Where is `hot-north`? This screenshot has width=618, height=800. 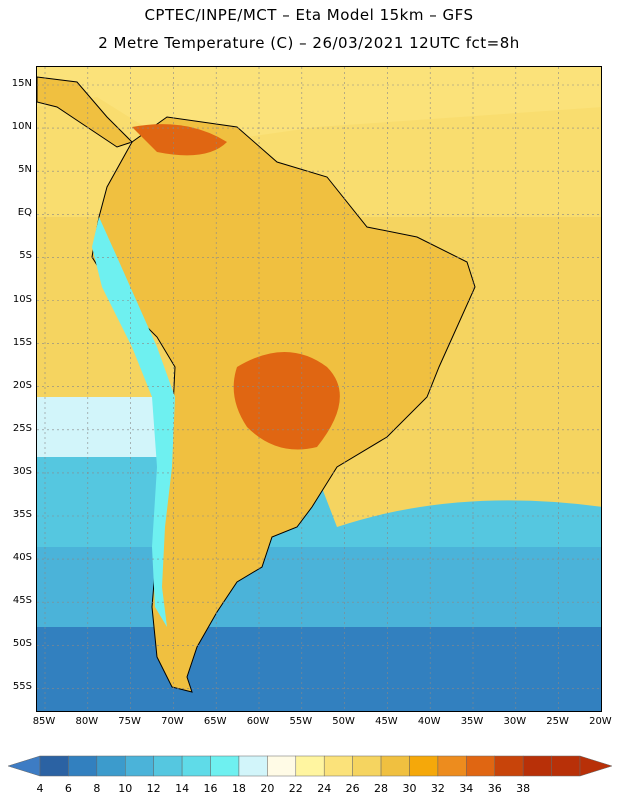
hot-north is located at coordinates (179, 140).